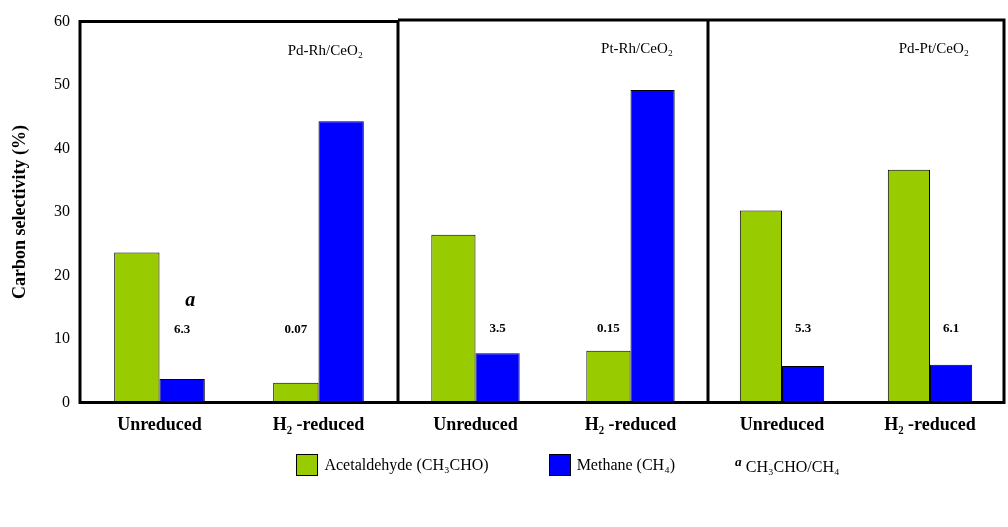 The width and height of the screenshot is (1008, 527). I want to click on legend-label: Methane (CH₄), so click(626, 465).